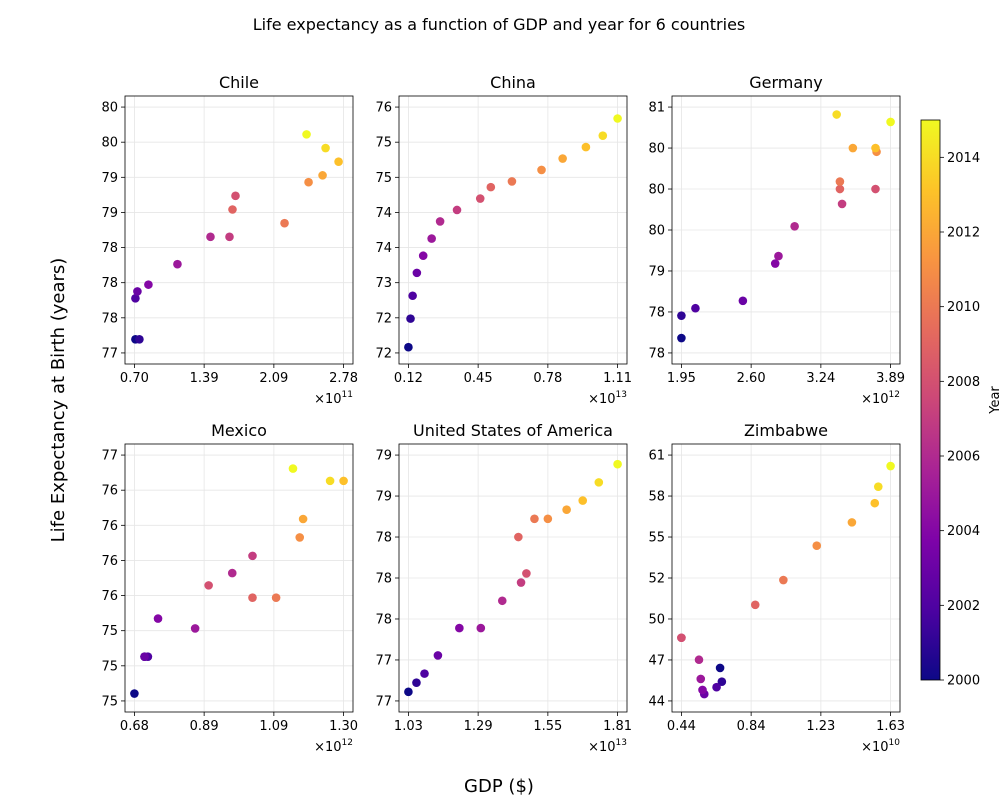  I want to click on y-tick-label: 44, so click(656, 701).